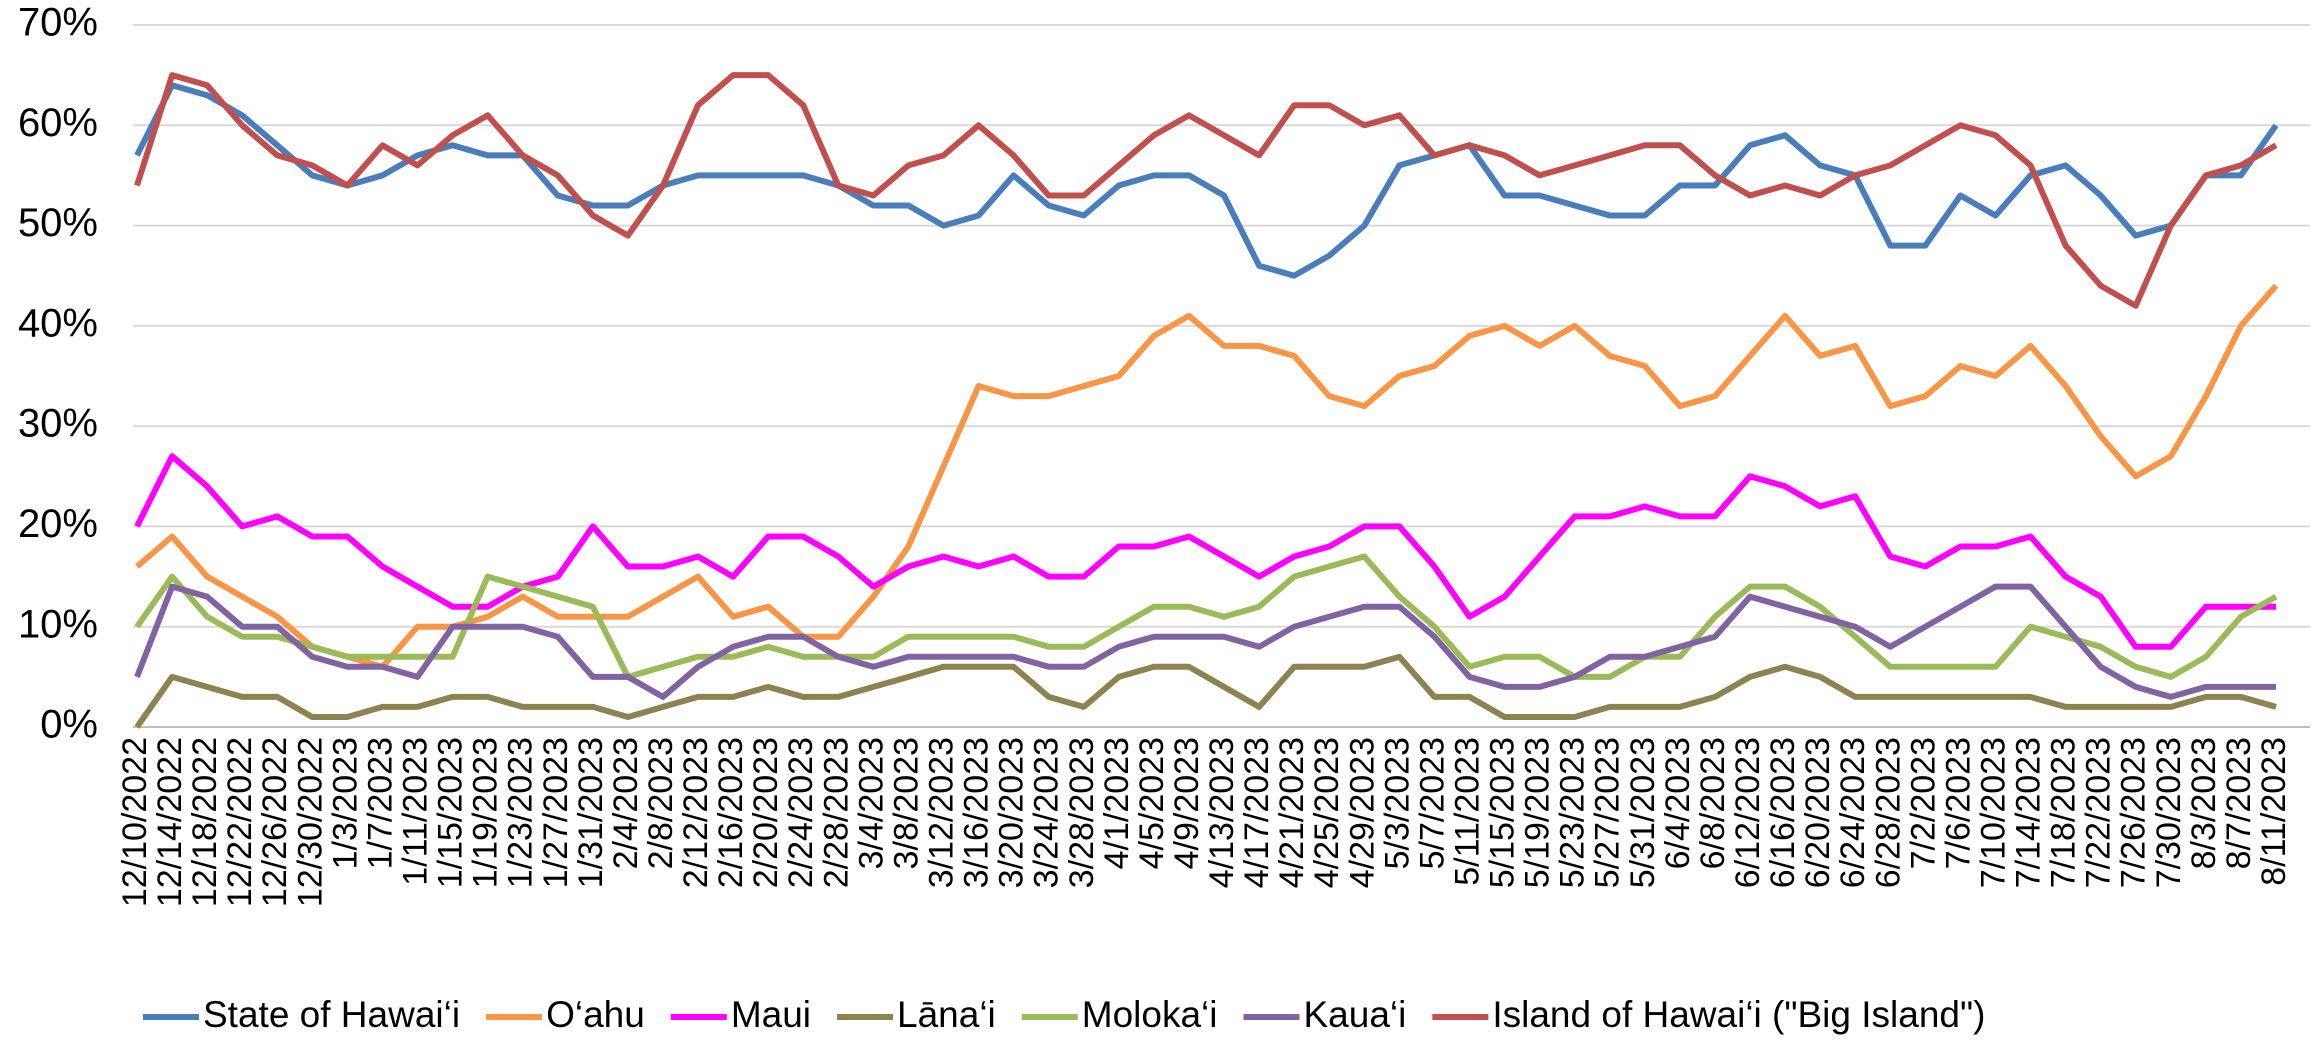 The height and width of the screenshot is (1040, 2318). Describe the element at coordinates (1783, 812) in the screenshot. I see `x-tick-label: 6/16/2023` at that location.